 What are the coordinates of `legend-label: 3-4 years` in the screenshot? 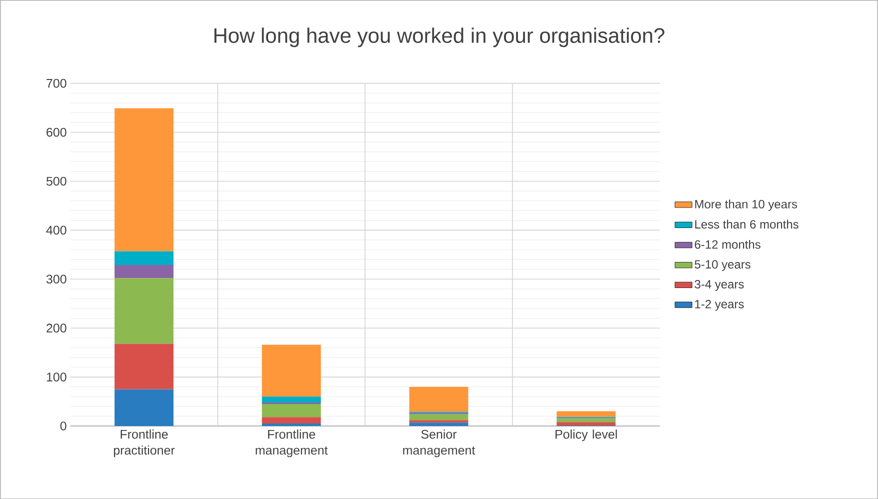 It's located at (719, 285).